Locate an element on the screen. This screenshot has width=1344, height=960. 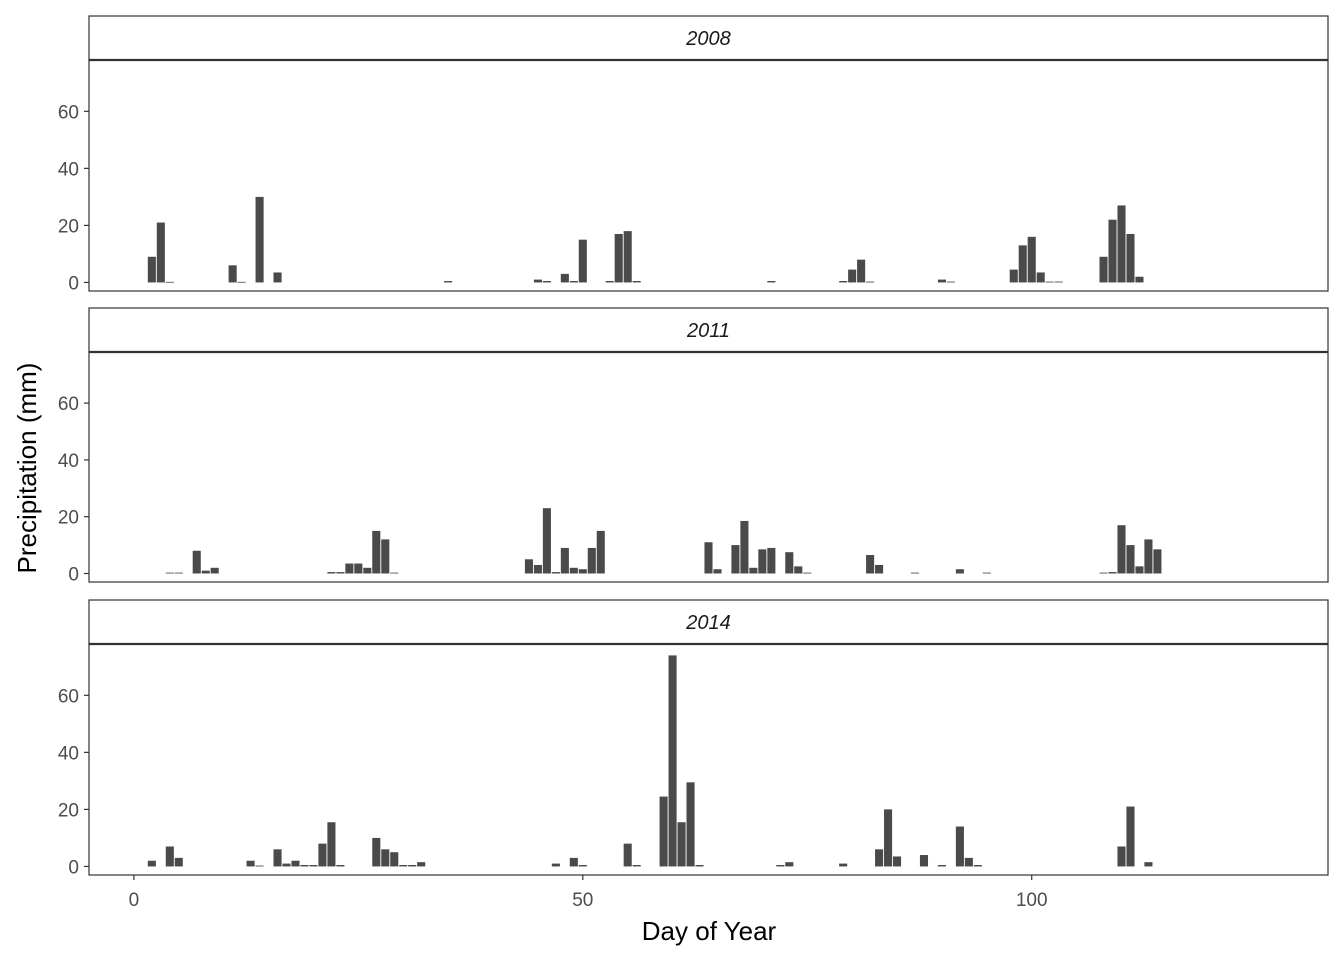
x-axis: 0 50 100 is located at coordinates (588, 893).